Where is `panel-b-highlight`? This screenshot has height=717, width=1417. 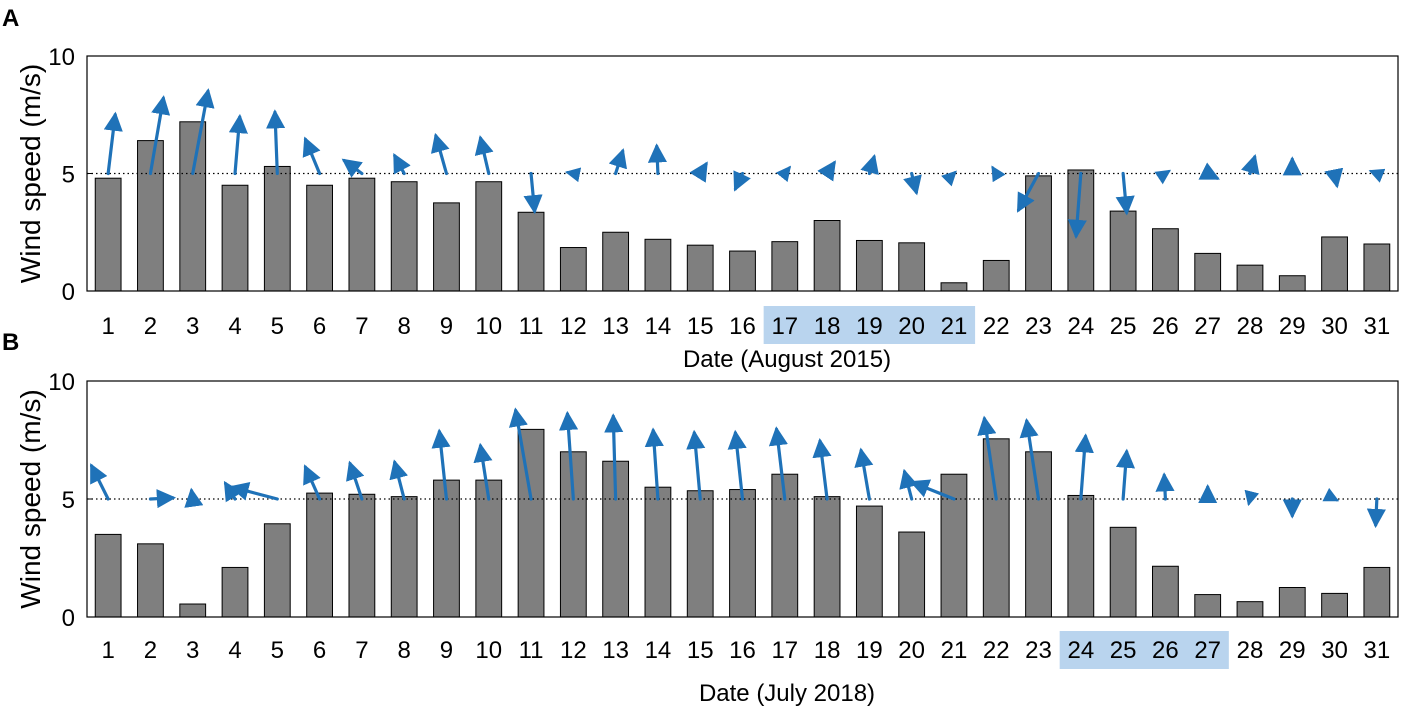 panel-b-highlight is located at coordinates (1144, 650).